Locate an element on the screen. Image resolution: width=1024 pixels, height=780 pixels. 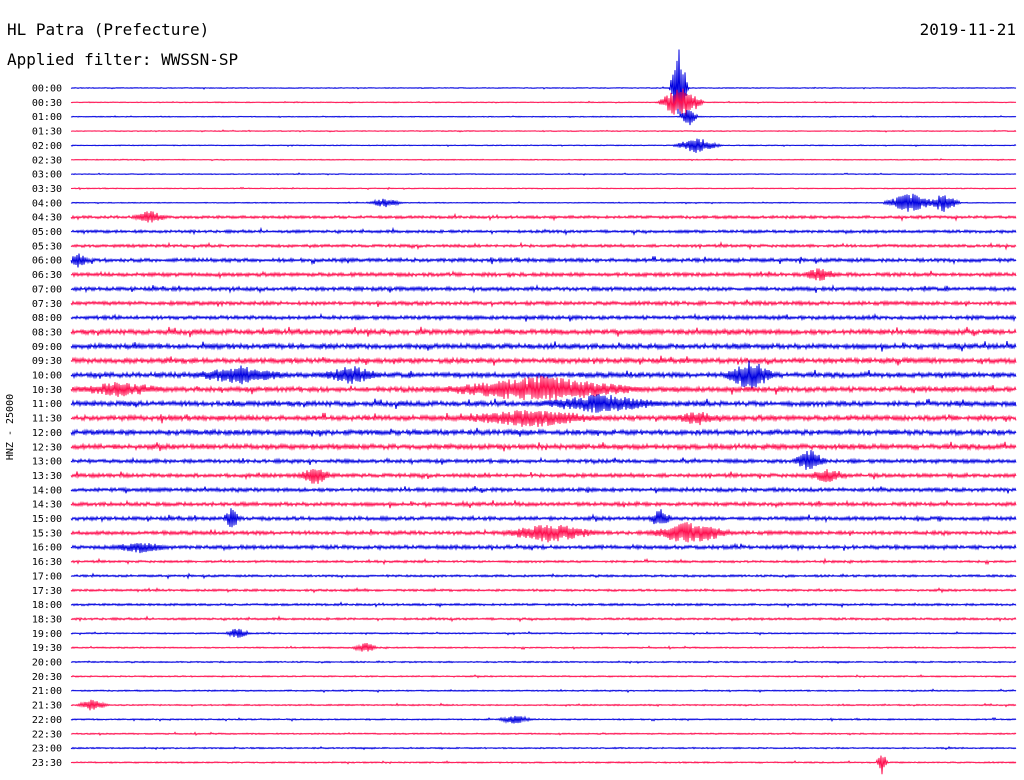
time-tick-label: 23:30 is located at coordinates (47, 763).